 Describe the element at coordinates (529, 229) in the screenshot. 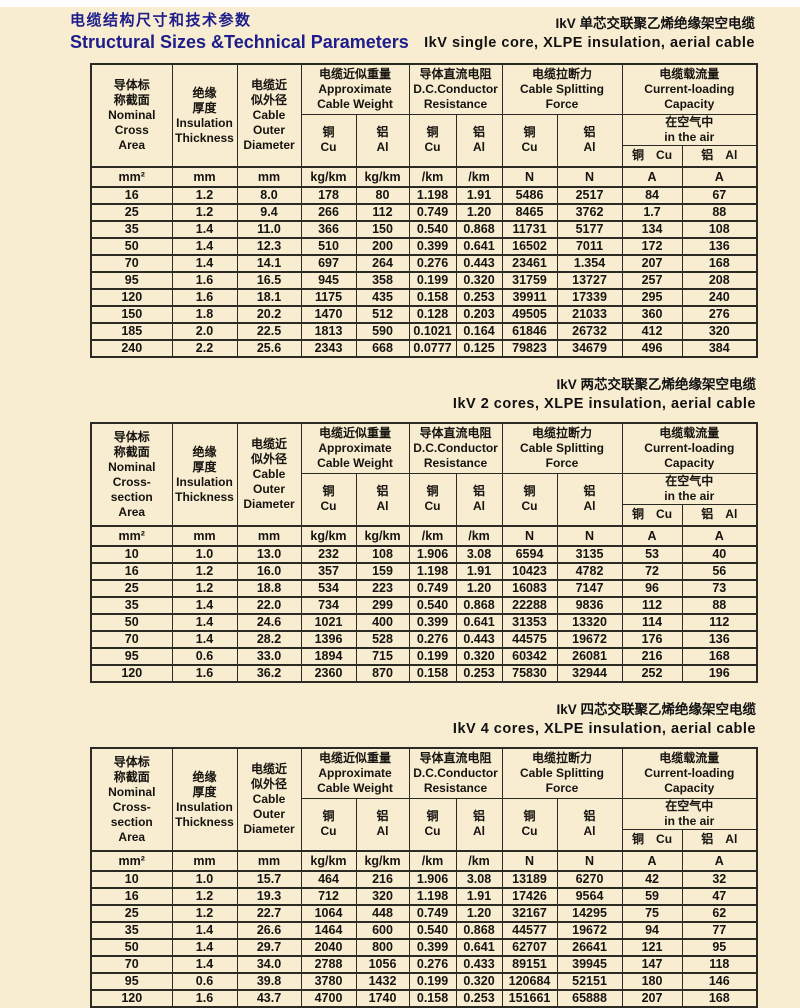

I see `table-cell: 11731` at that location.